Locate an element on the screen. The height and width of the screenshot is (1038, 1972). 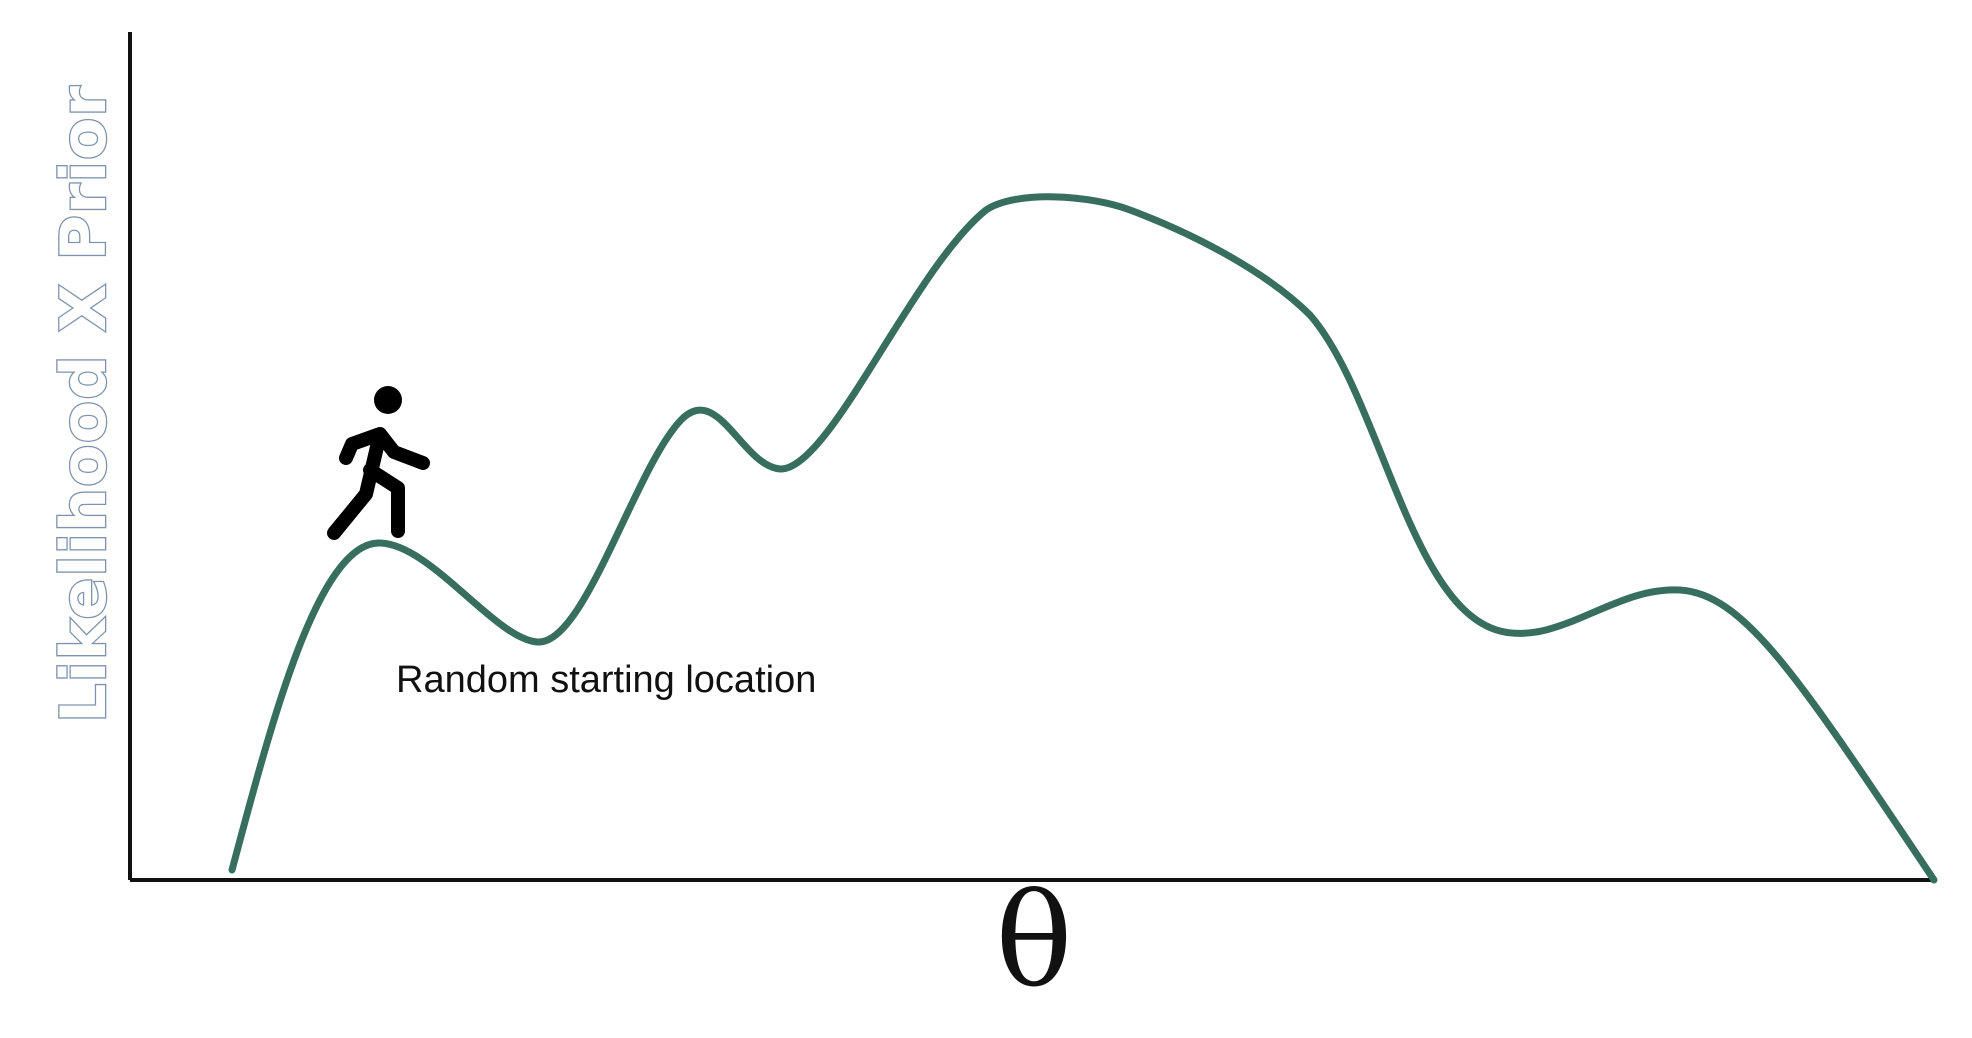
person-walking-icon is located at coordinates (378, 463).